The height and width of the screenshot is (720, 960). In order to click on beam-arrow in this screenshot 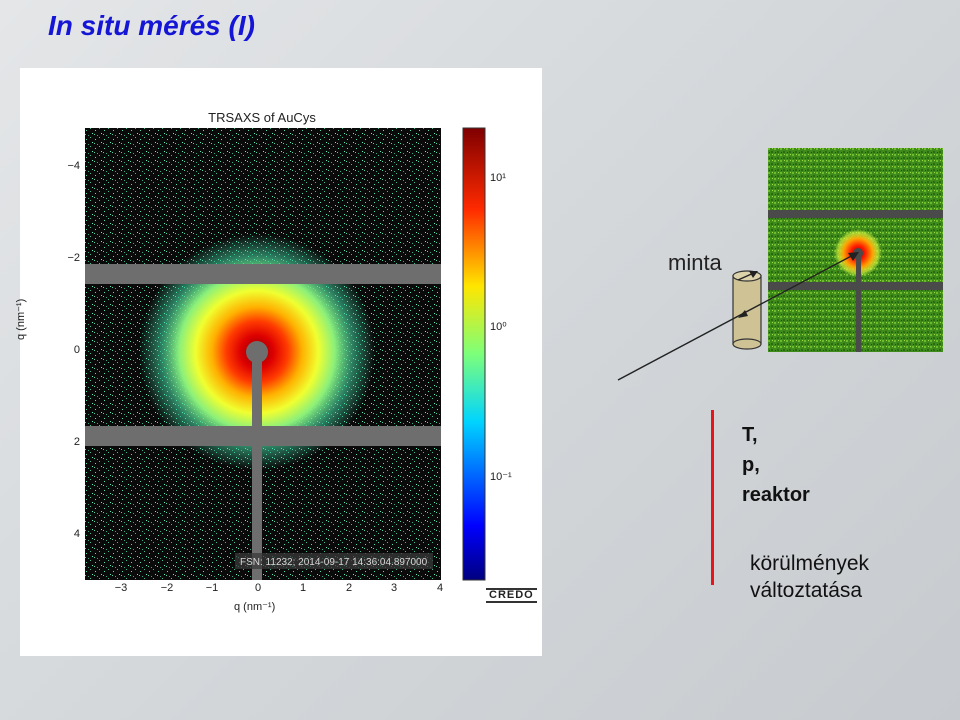, I will do `click(737, 316)`.